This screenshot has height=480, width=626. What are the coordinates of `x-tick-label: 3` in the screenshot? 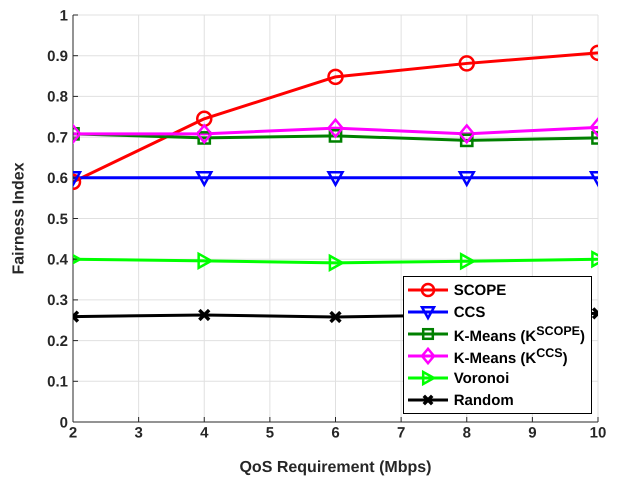 It's located at (138, 433).